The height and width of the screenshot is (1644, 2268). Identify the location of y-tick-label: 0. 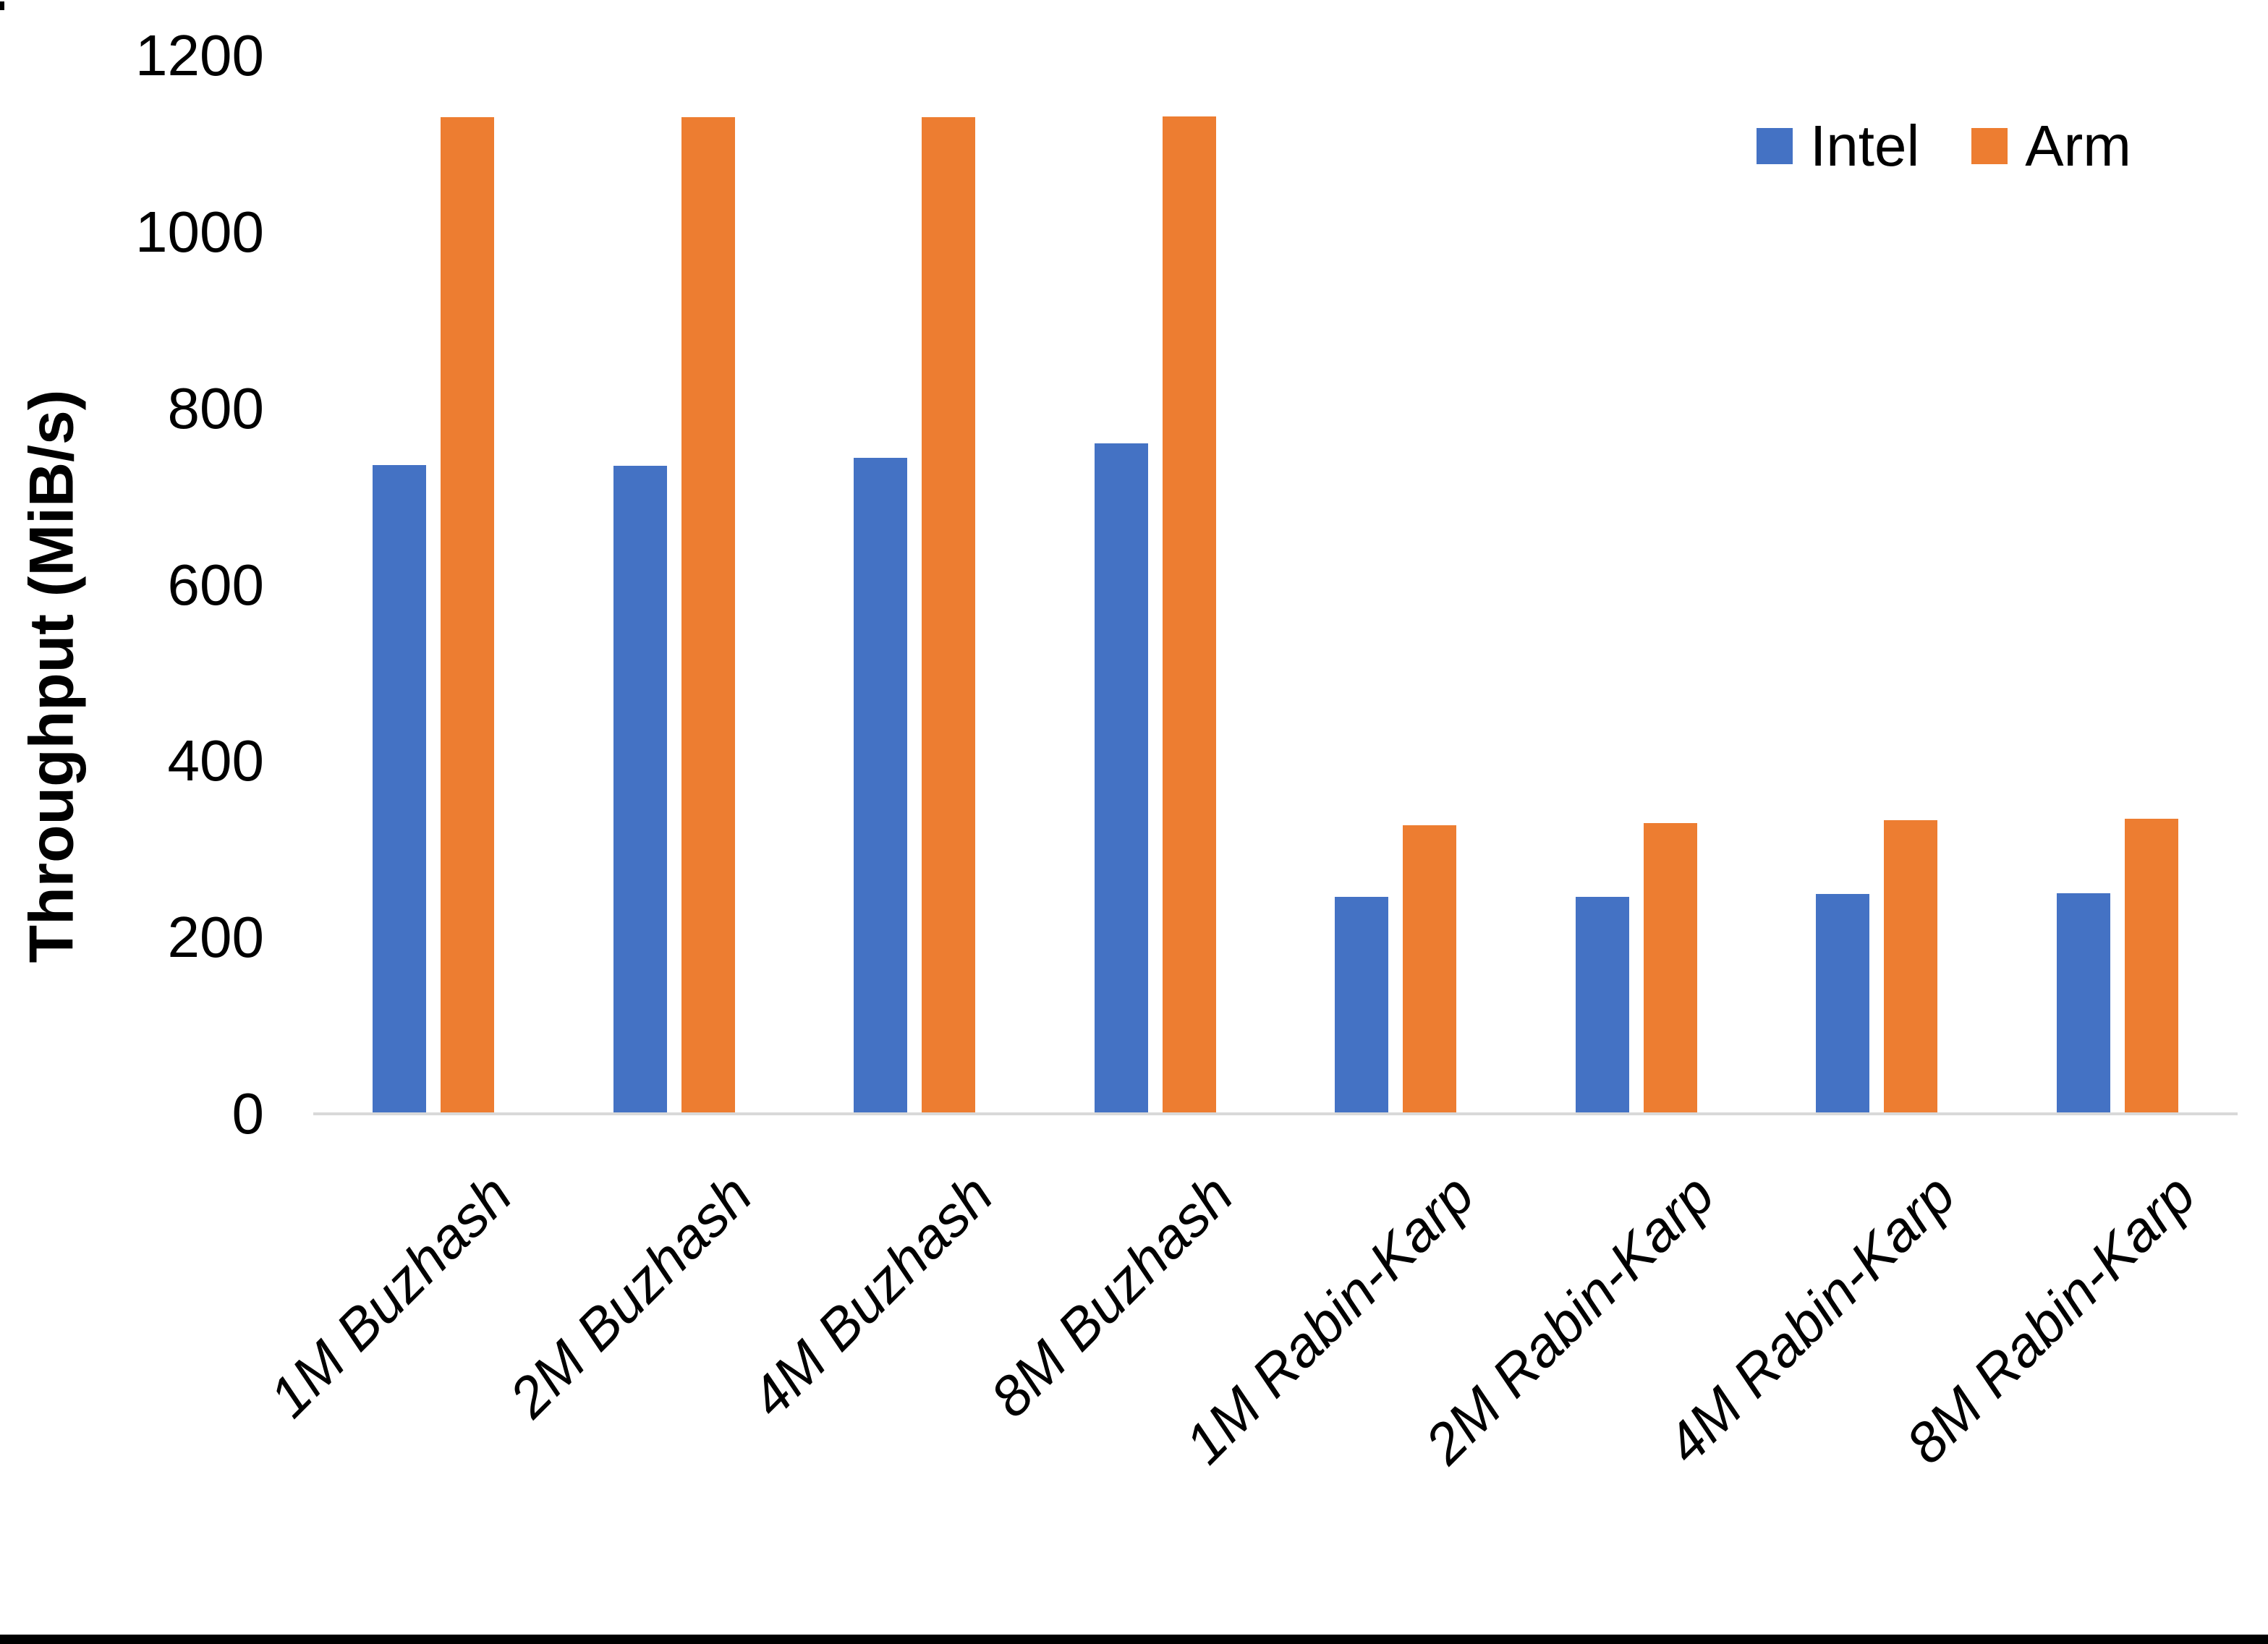
(248, 1113).